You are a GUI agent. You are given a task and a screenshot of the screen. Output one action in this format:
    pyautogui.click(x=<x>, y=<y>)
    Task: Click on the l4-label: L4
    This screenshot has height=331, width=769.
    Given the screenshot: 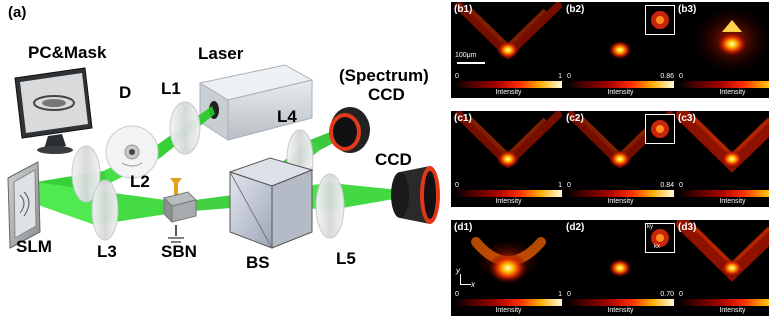 What is the action you would take?
    pyautogui.click(x=287, y=116)
    